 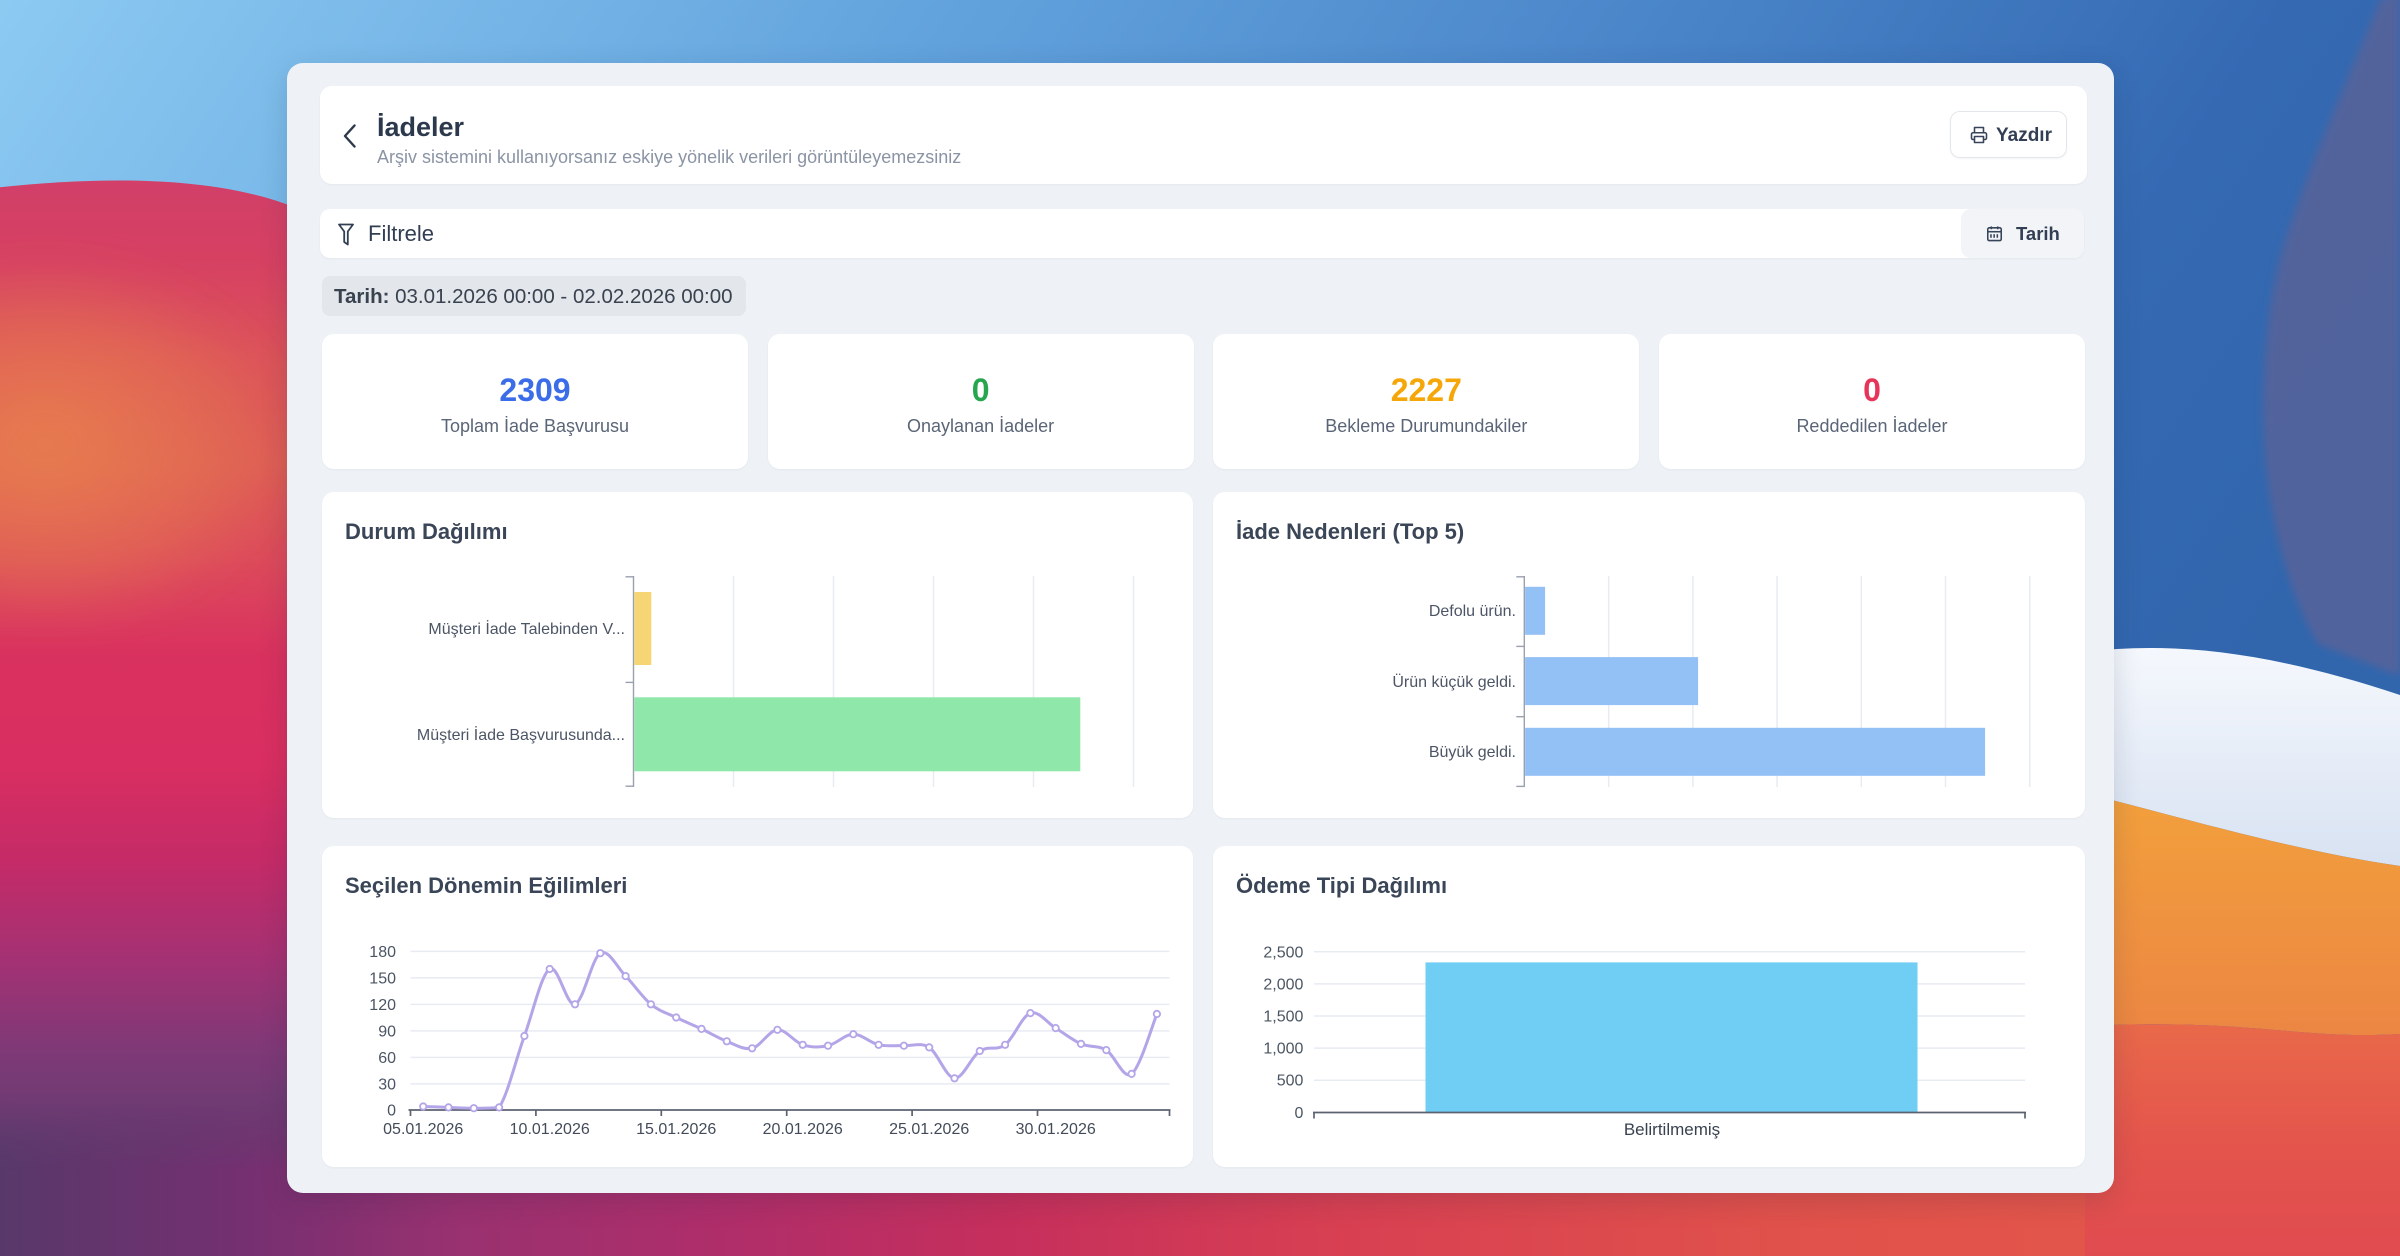 I want to click on svg-text: 05.01.2026, so click(x=423, y=1129).